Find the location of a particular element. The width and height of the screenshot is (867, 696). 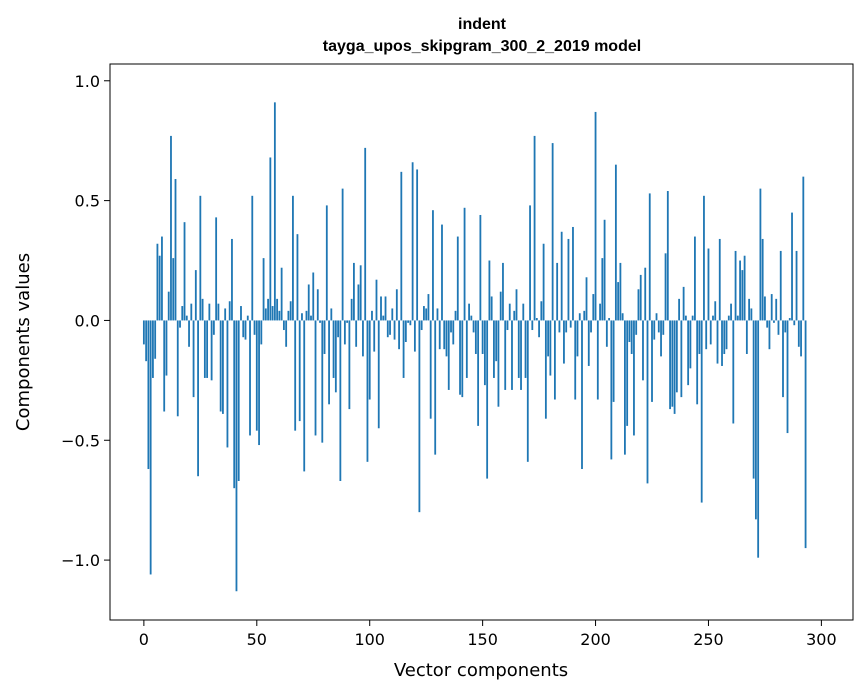

x-tick-label: 200 is located at coordinates (595, 639).